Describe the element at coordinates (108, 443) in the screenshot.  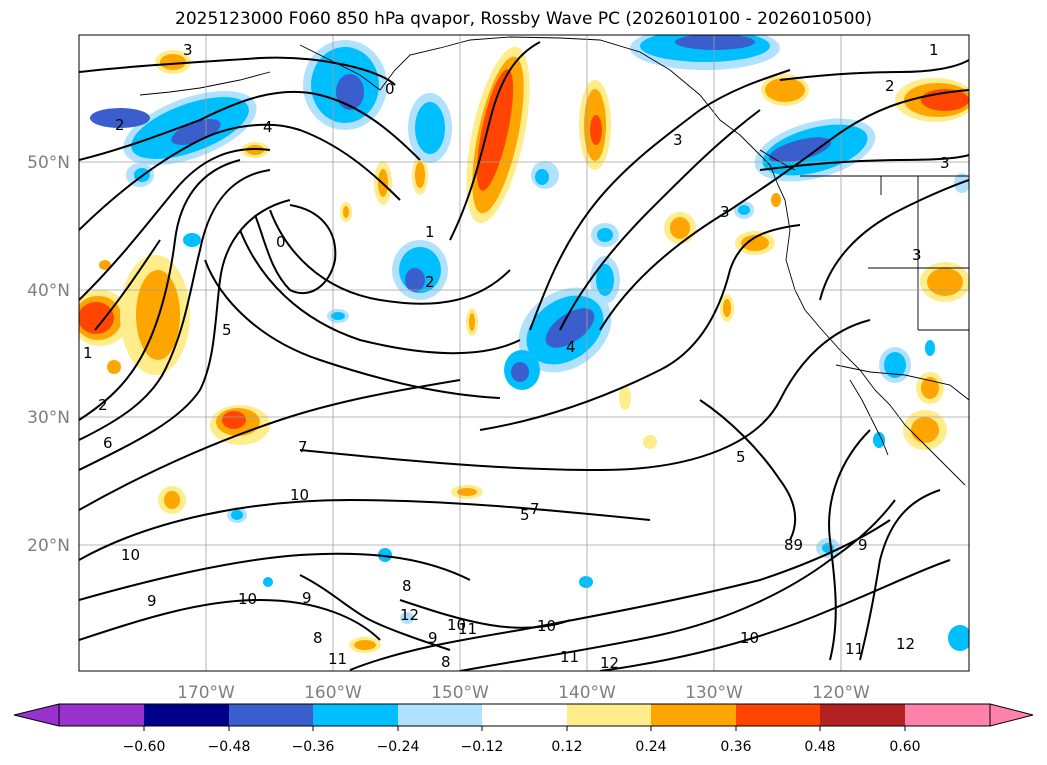
I see `contour-label: 6` at that location.